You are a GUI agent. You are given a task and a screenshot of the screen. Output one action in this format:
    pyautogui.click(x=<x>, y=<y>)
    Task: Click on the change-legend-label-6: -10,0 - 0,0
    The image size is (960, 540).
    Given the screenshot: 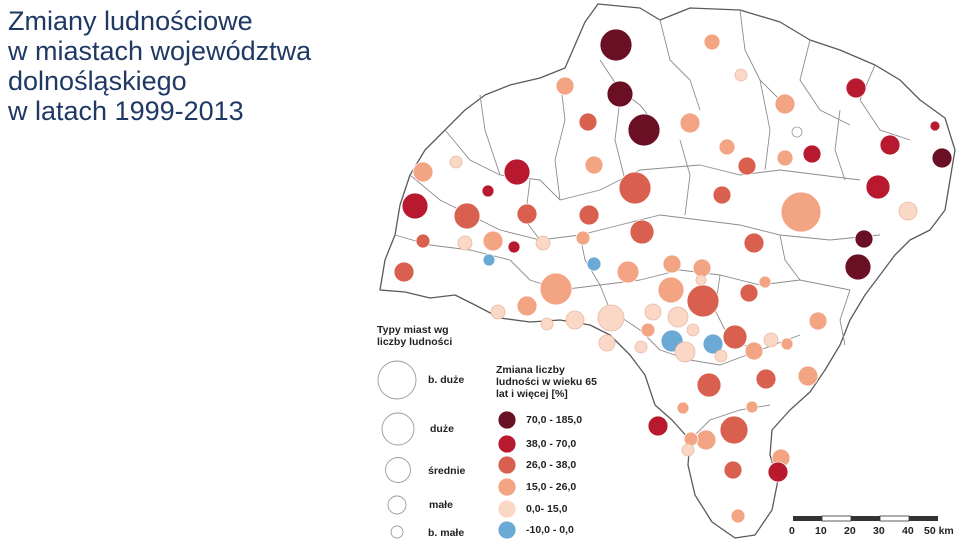 What is the action you would take?
    pyautogui.click(x=550, y=530)
    